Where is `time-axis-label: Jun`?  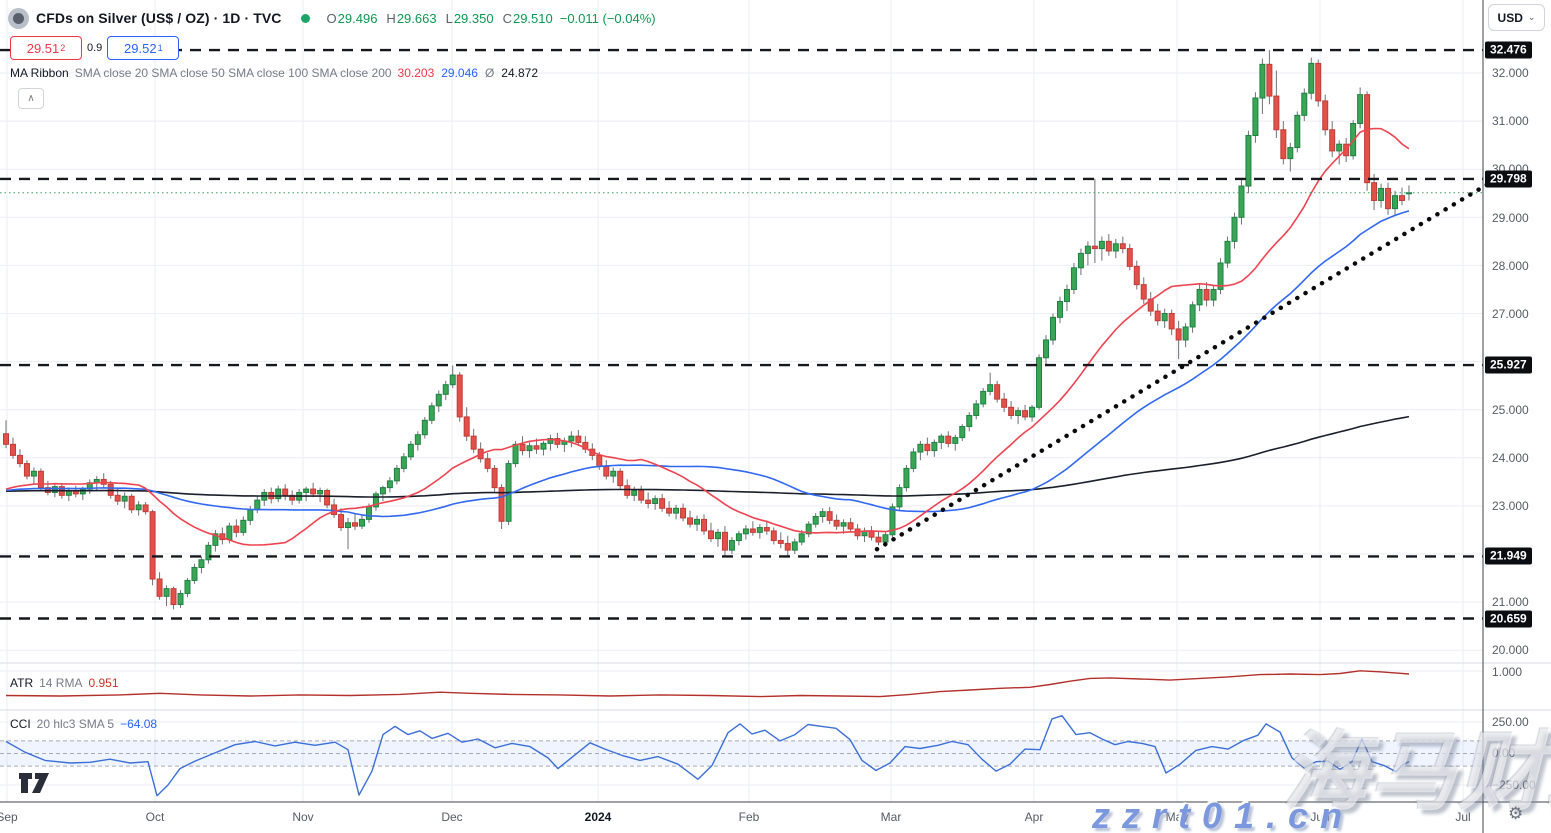
time-axis-label: Jun is located at coordinates (1320, 817).